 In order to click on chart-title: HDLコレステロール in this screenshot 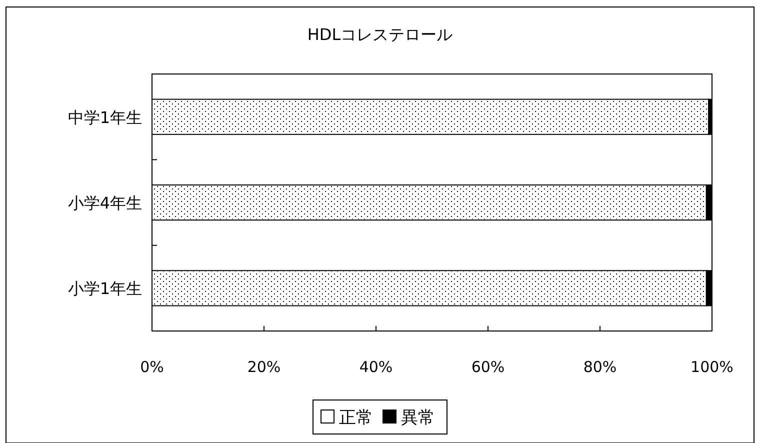, I will do `click(380, 34)`.